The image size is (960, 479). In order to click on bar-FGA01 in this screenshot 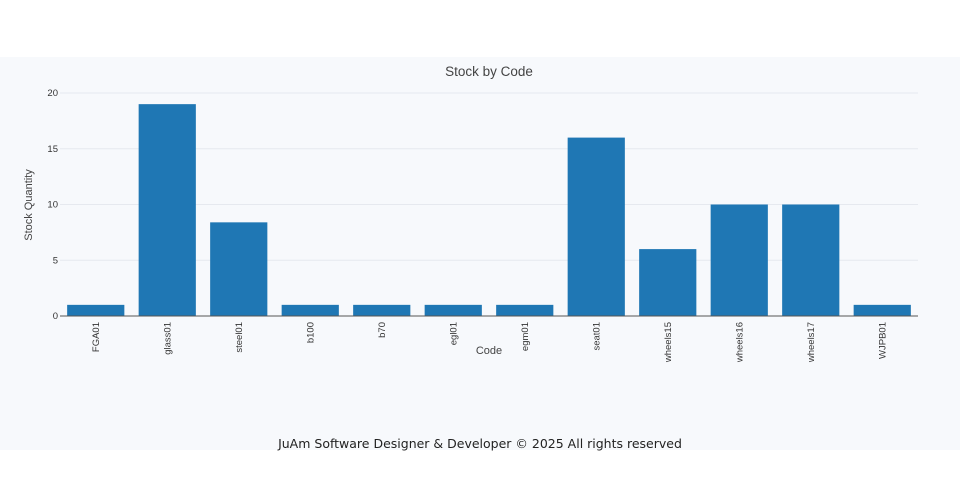, I will do `click(96, 310)`.